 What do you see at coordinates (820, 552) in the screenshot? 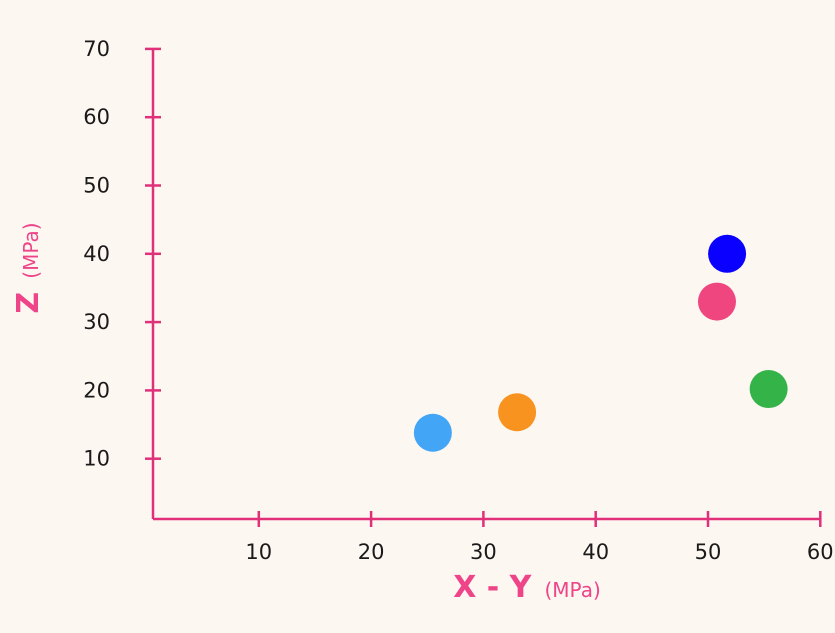
I see `x-tick-label: 60` at bounding box center [820, 552].